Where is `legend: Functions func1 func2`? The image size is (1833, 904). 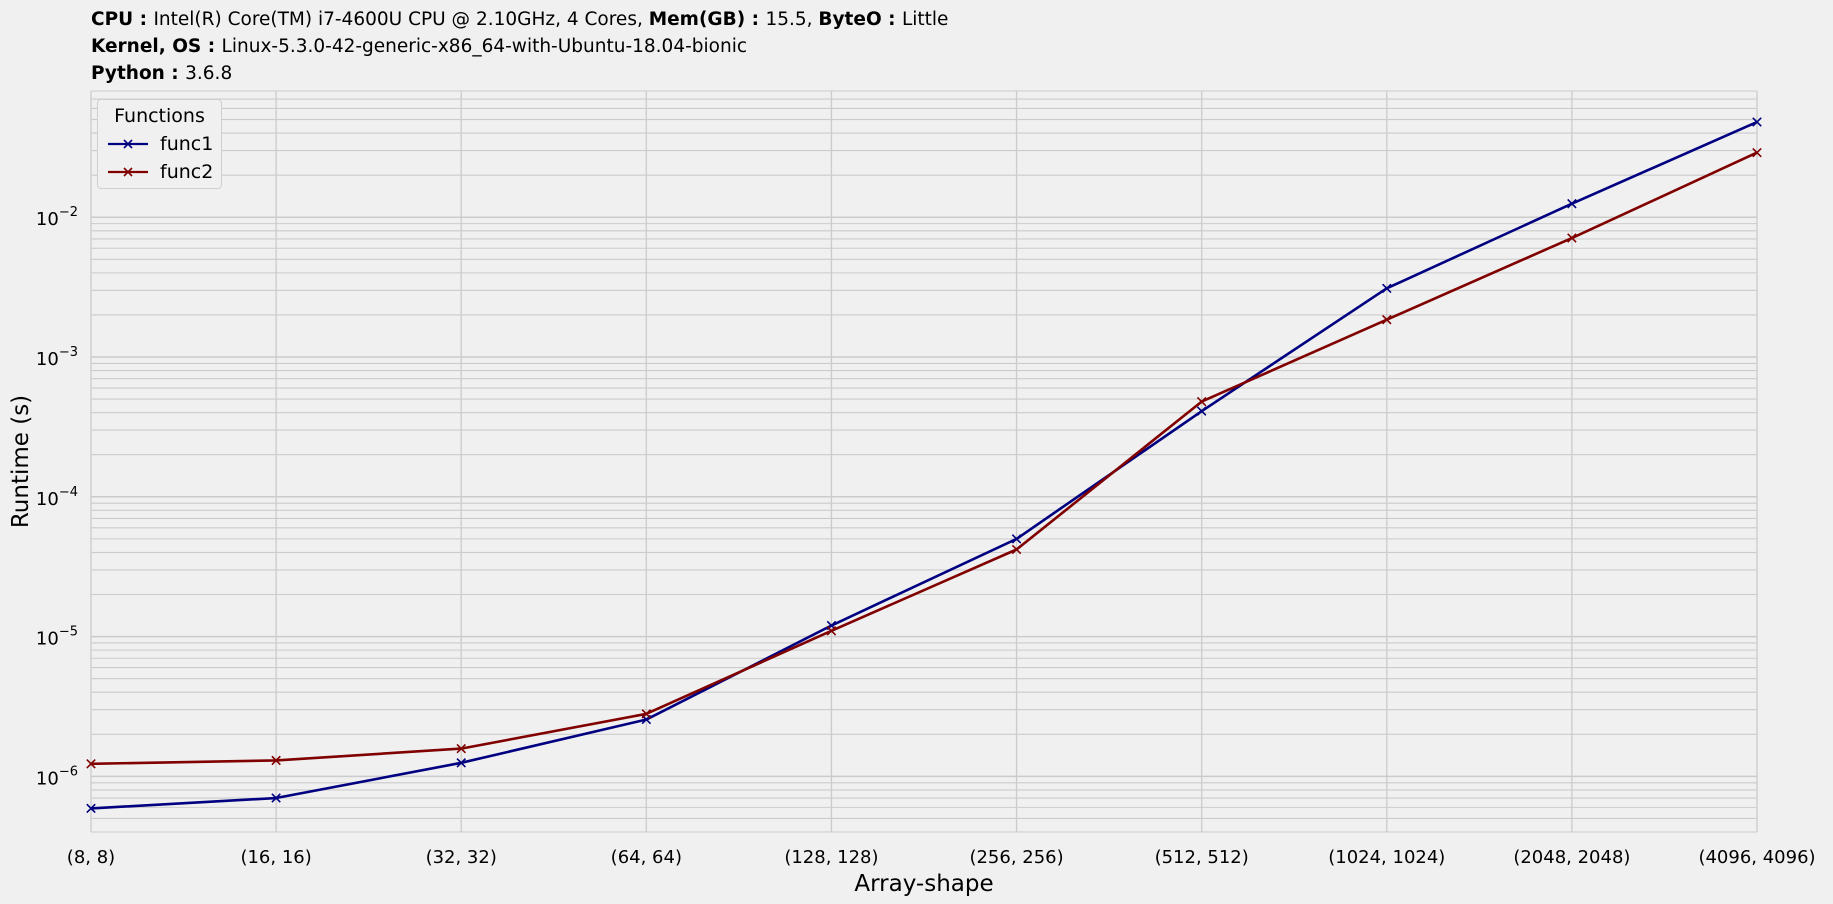 legend: Functions func1 func2 is located at coordinates (159, 144).